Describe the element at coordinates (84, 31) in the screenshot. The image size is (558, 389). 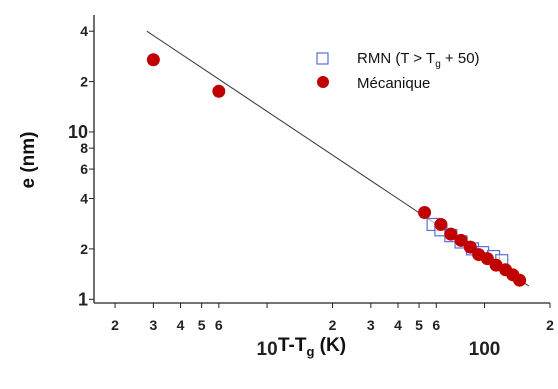
I see `y-tick-label-7: 4` at that location.